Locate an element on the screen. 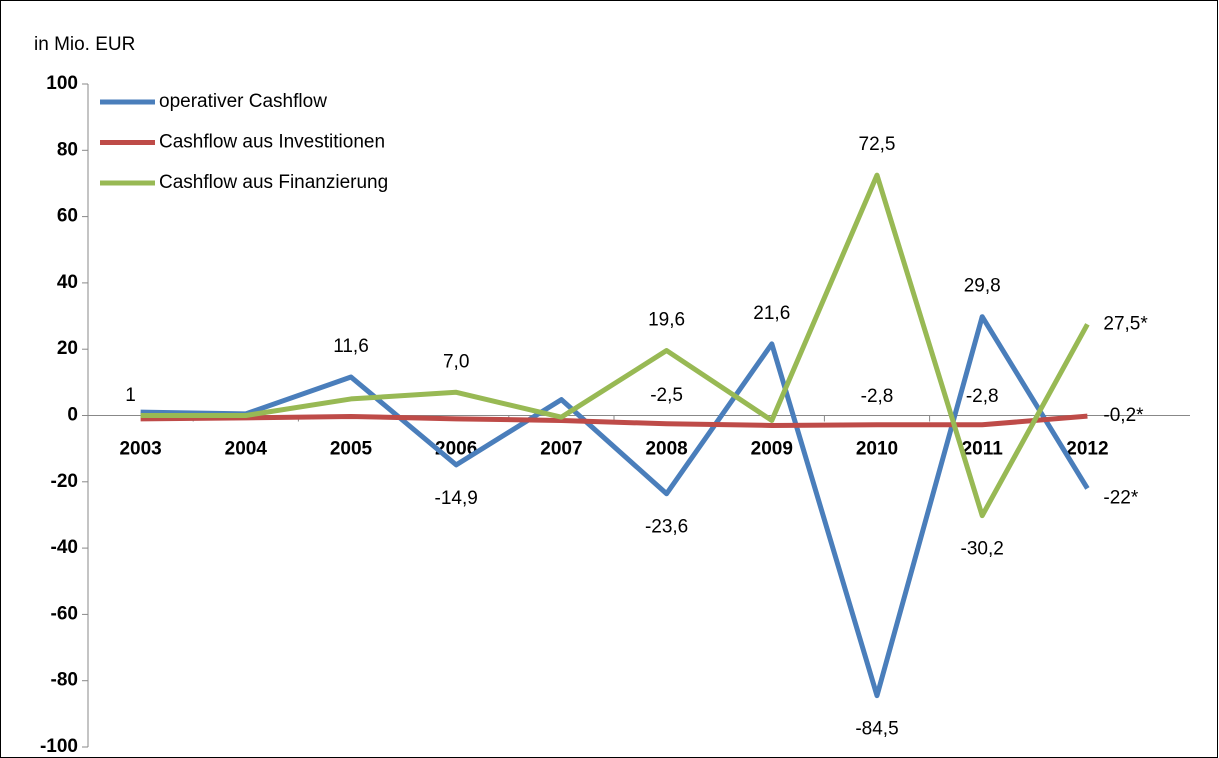 This screenshot has height=758, width=1219. y-tick-label: 80 is located at coordinates (67, 149).